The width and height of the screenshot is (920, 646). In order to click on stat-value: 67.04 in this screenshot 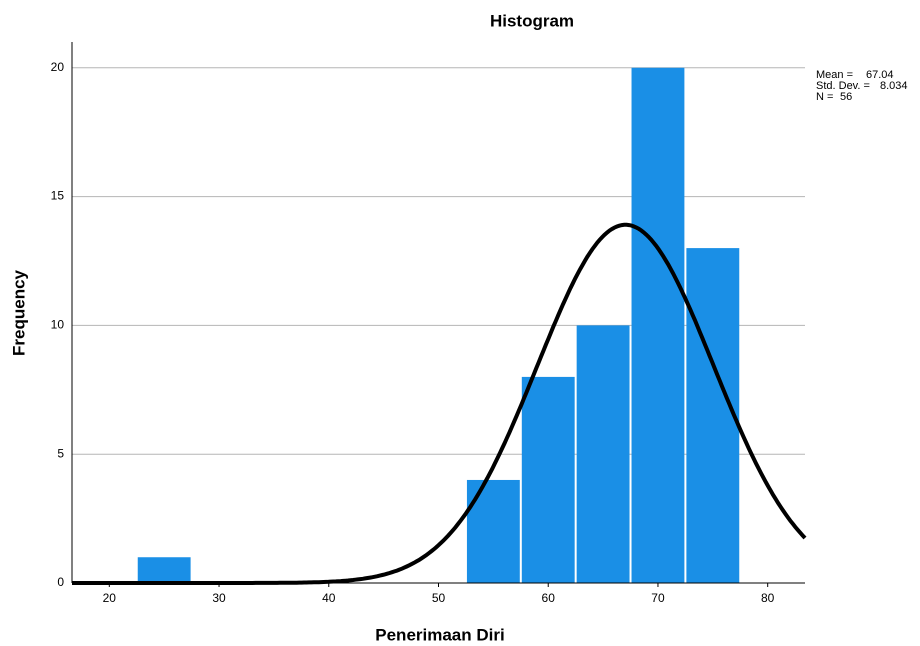, I will do `click(880, 75)`.